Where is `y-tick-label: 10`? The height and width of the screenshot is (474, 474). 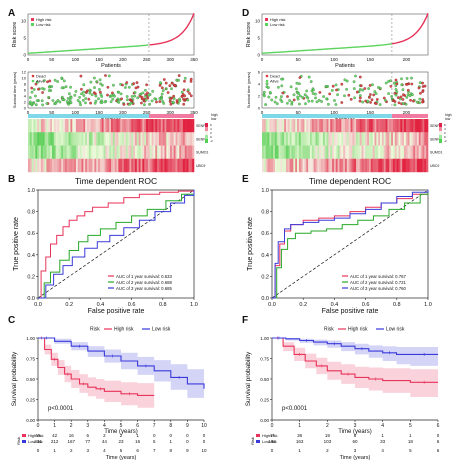
y-tick-label: 10 is located at coordinates (258, 20).